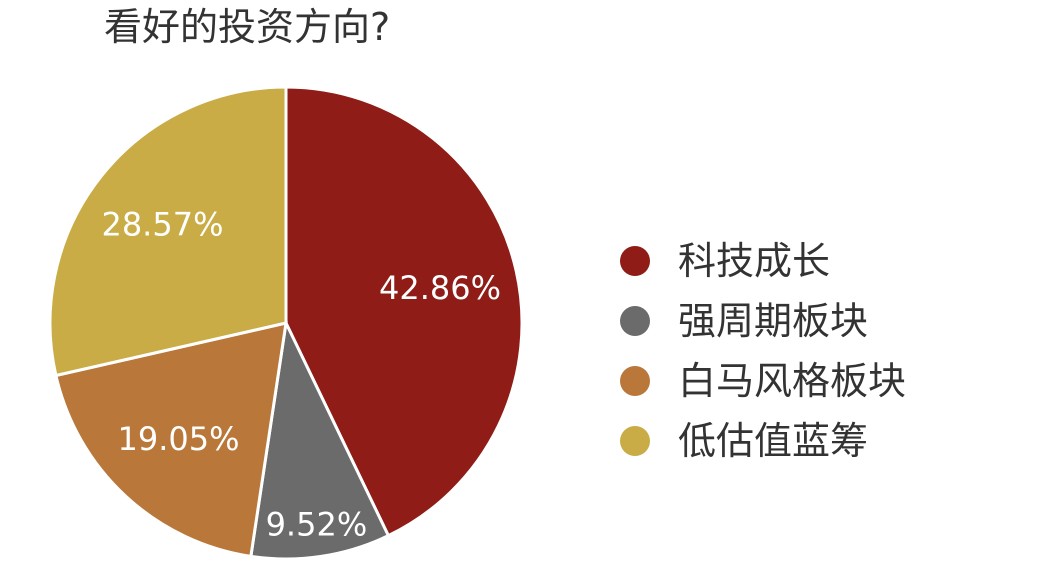 This screenshot has width=1046, height=578. What do you see at coordinates (162, 224) in the screenshot?
I see `slice-data-label-4: 28.57%` at bounding box center [162, 224].